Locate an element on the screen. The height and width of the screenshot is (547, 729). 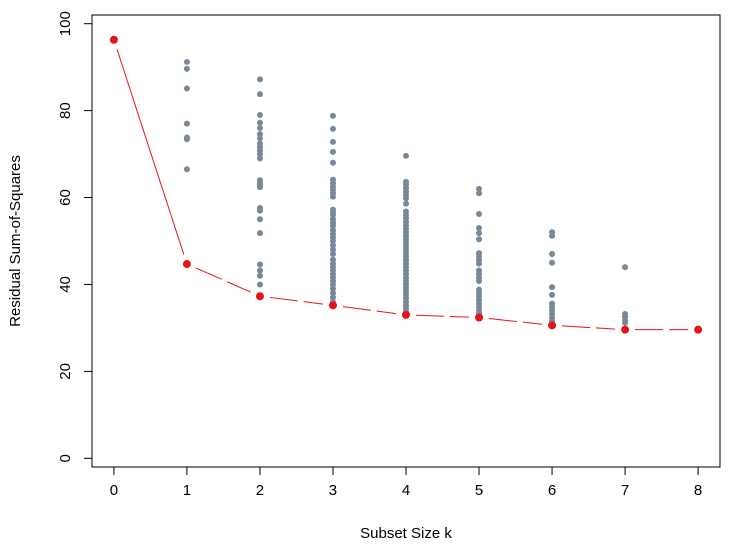
x-tick-label-2: 2 is located at coordinates (260, 490).